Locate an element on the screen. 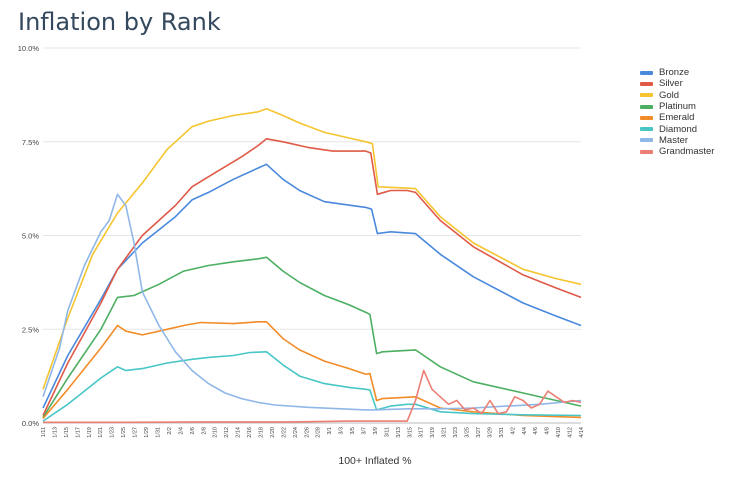  x-tick-label: 3/17 is located at coordinates (422, 432).